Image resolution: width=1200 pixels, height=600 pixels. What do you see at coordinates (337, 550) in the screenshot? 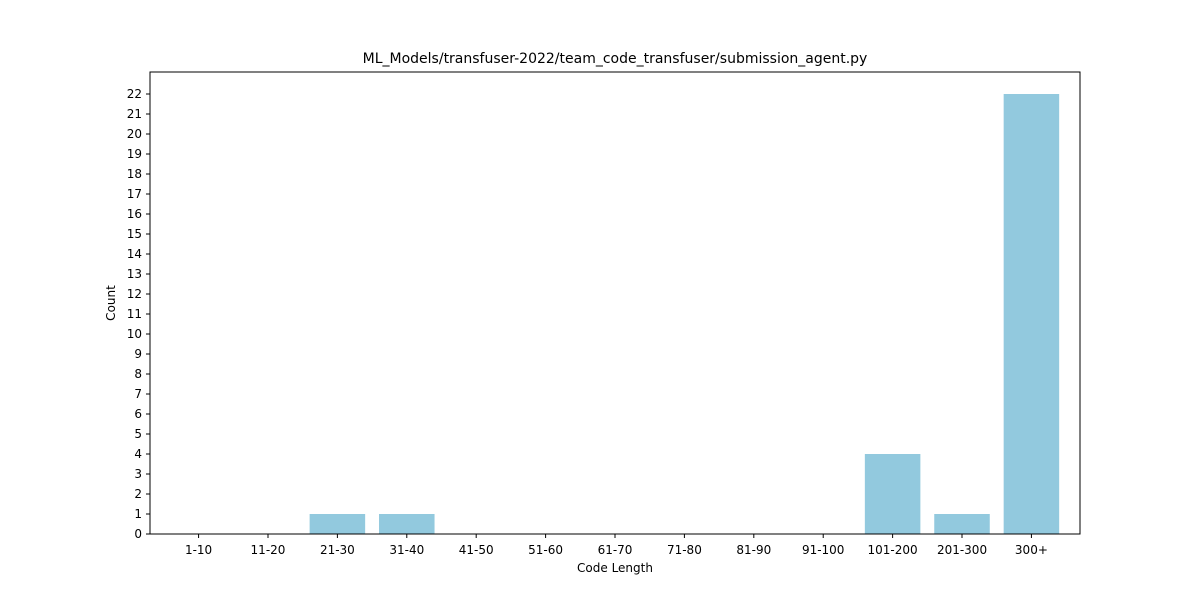
I see `x-tick-label: 21-30` at bounding box center [337, 550].